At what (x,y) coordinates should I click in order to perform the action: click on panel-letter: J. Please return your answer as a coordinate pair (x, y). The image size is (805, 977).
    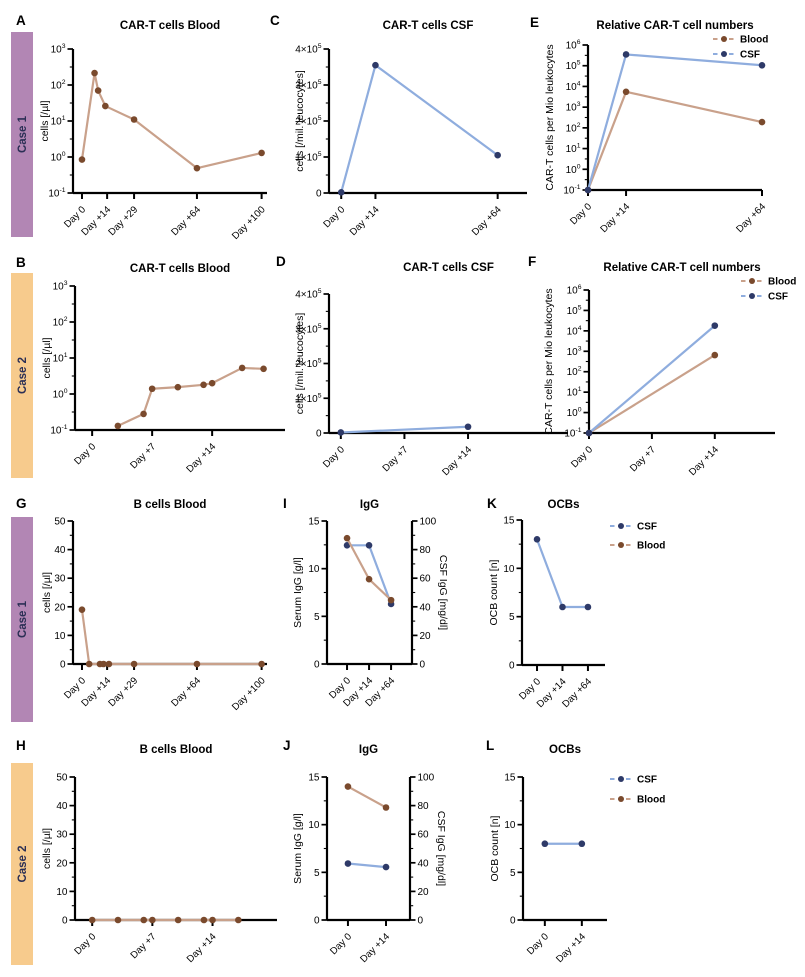
    Looking at the image, I should click on (287, 745).